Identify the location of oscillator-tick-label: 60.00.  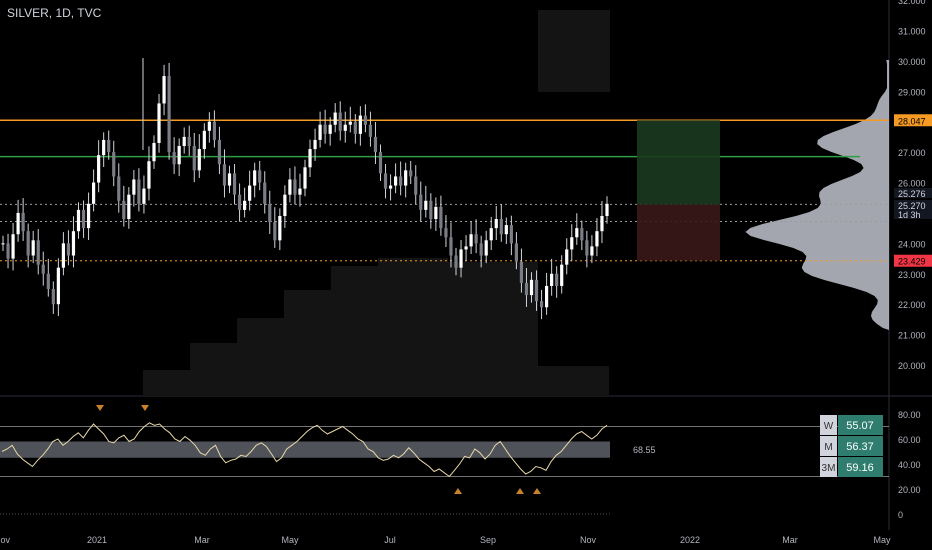
(909, 440).